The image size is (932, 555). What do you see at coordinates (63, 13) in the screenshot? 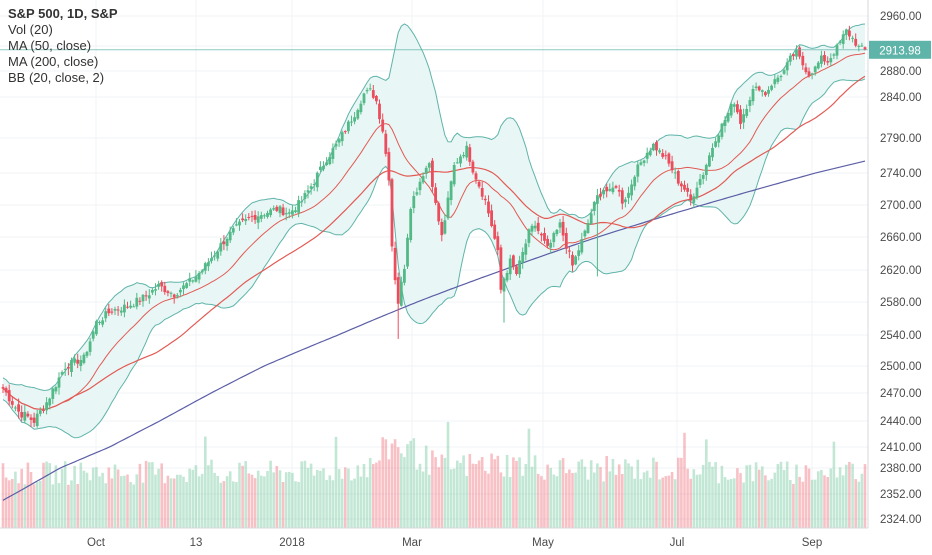
I see `legend-title: S&P 500, 1D, S&P` at bounding box center [63, 13].